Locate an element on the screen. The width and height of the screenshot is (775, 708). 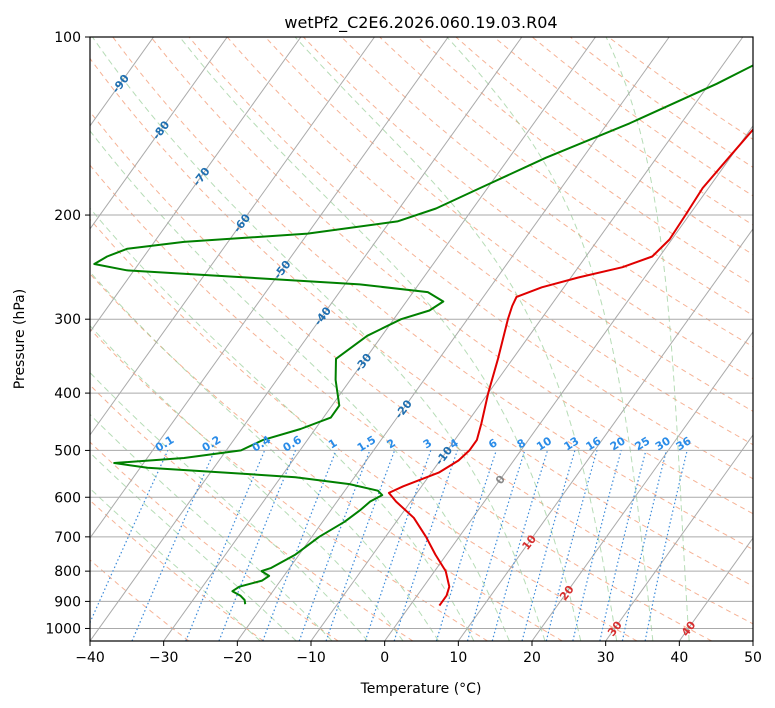
y-axis-title: Pressure (hPa) is located at coordinates (20, 339).